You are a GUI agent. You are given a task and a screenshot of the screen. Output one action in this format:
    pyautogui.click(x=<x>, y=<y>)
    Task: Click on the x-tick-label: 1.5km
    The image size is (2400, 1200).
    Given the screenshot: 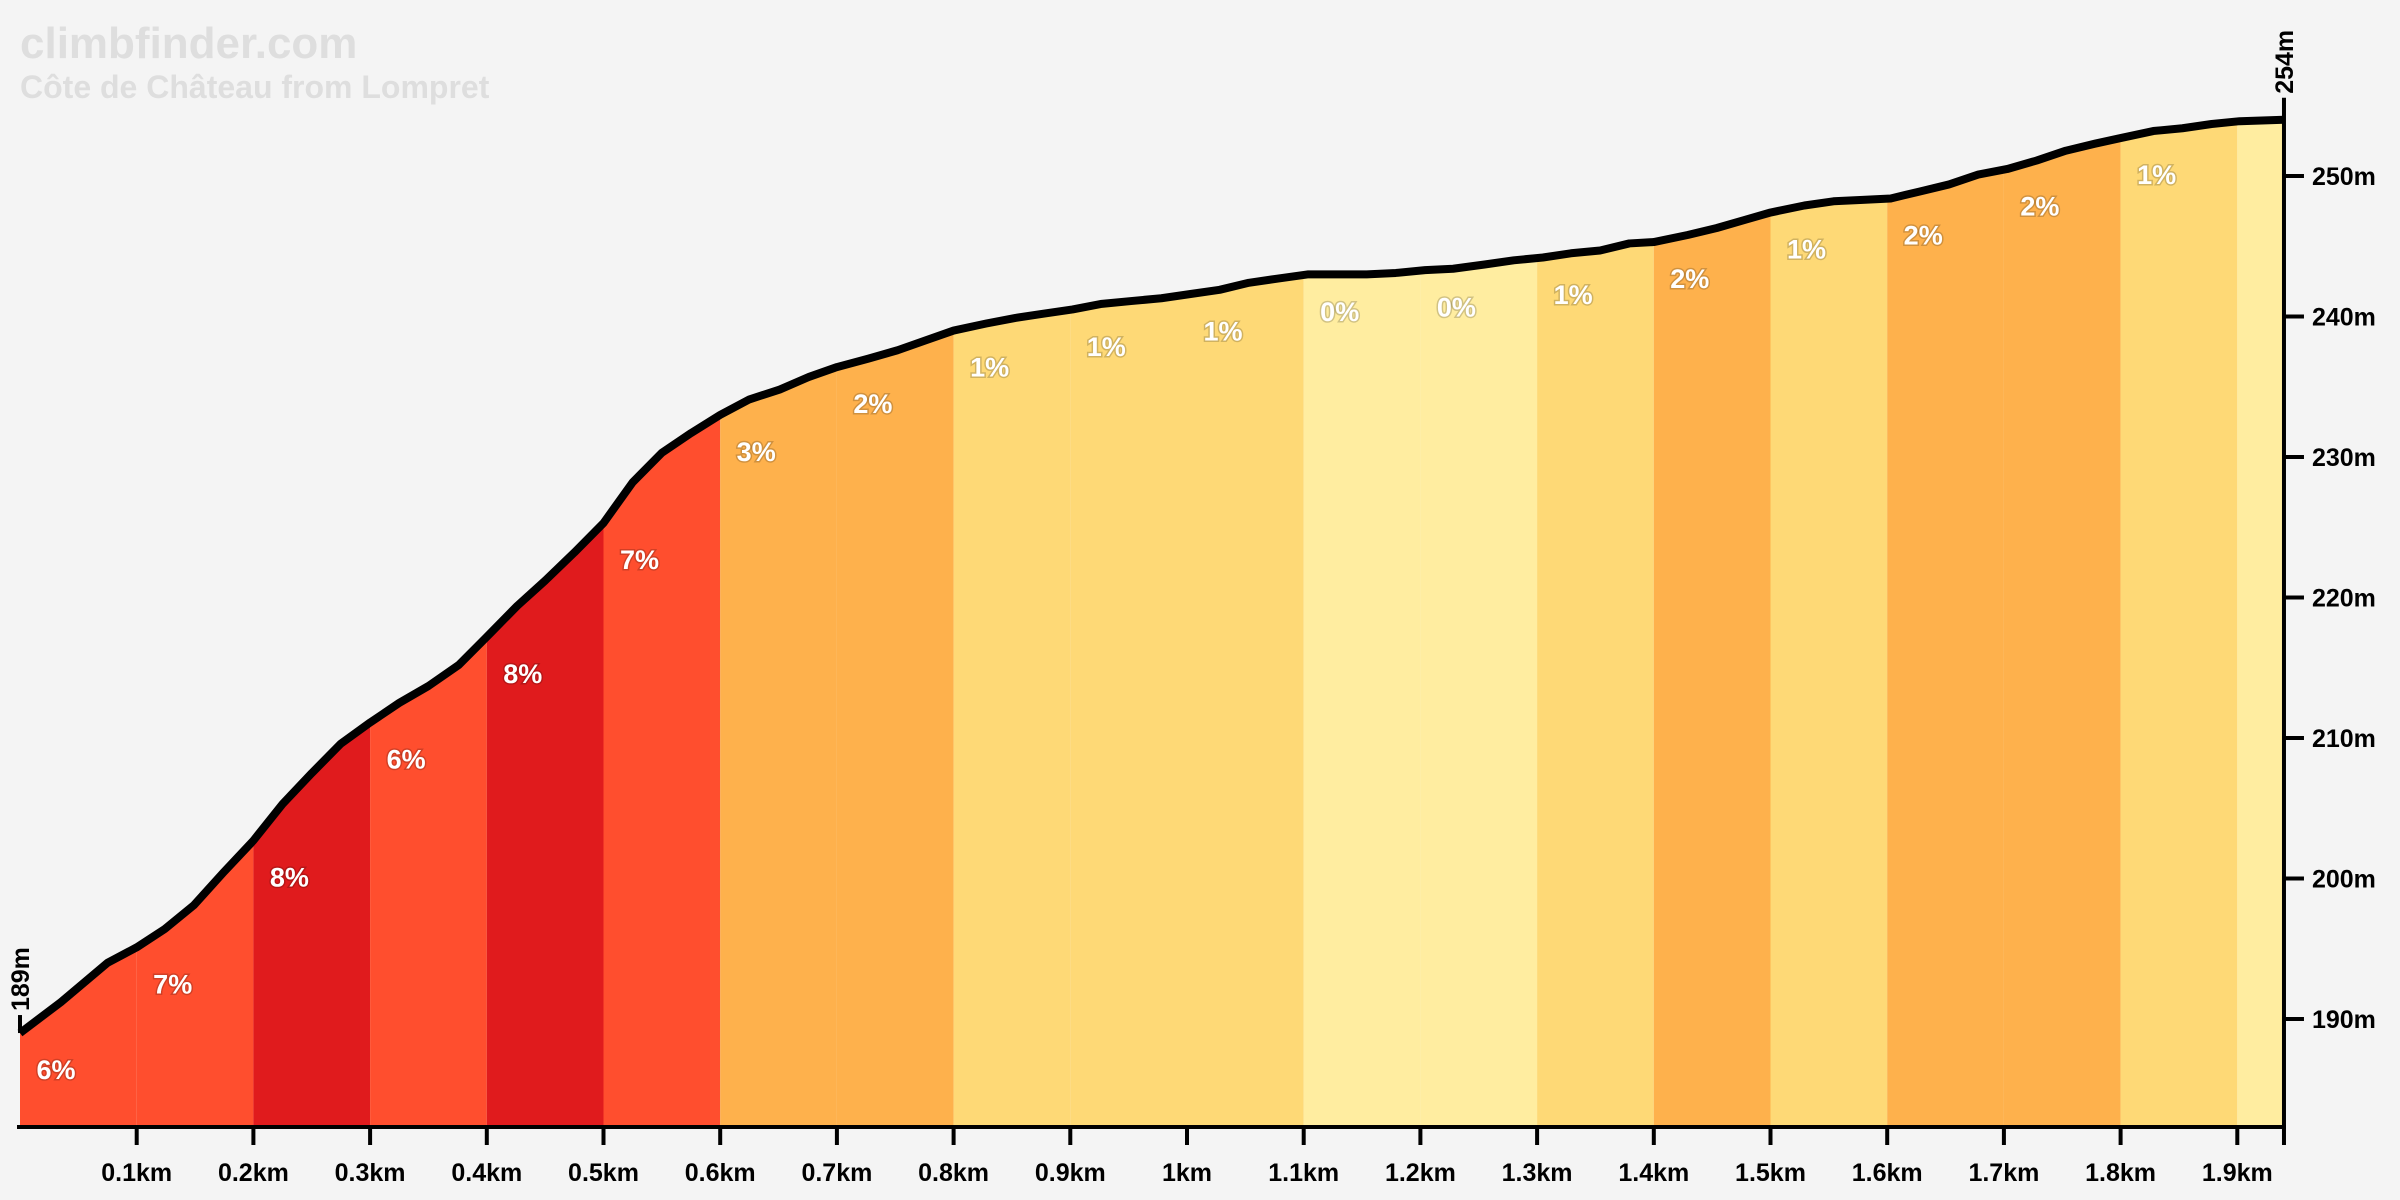 What is the action you would take?
    pyautogui.click(x=1770, y=1173)
    